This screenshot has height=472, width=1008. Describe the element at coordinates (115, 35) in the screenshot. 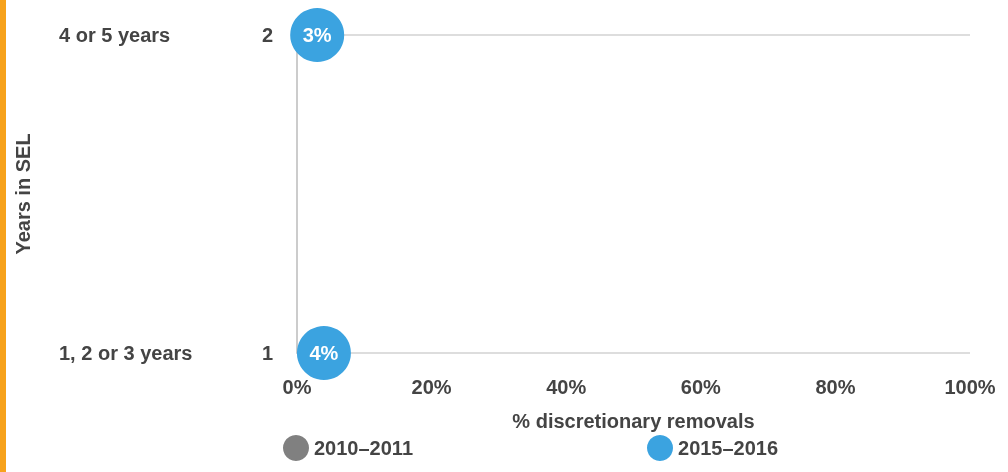

I see `y-tick-label: 4 or 5 years` at that location.